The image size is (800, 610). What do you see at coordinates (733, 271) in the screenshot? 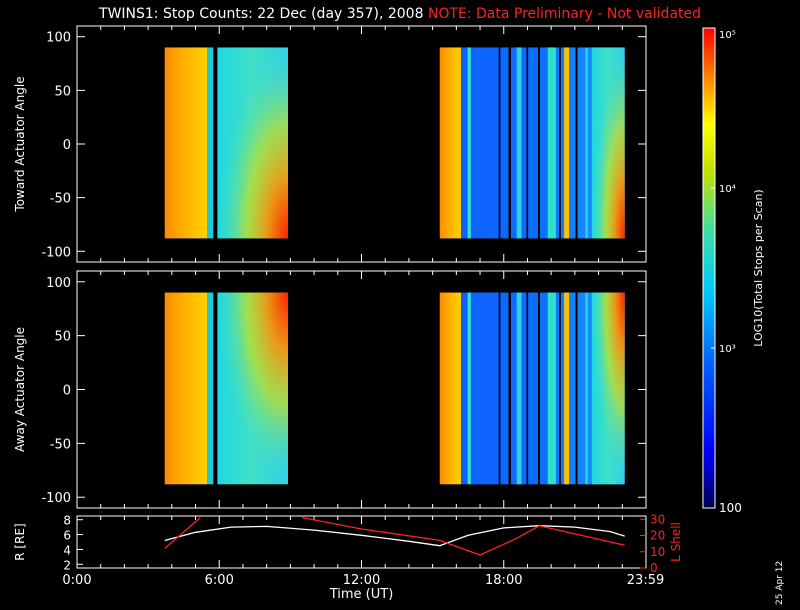
I see `colorbar: 100 10³ 10⁴ 10⁵ LOG10(Total Stops per Scan)` at bounding box center [733, 271].